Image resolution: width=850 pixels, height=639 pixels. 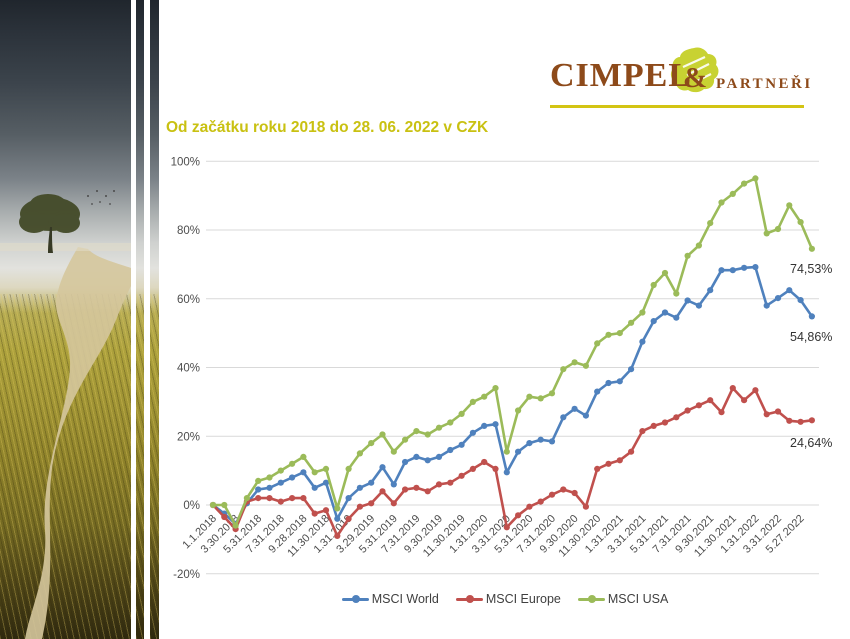 What do you see at coordinates (695, 78) in the screenshot?
I see `logo-ampersand: &` at bounding box center [695, 78].